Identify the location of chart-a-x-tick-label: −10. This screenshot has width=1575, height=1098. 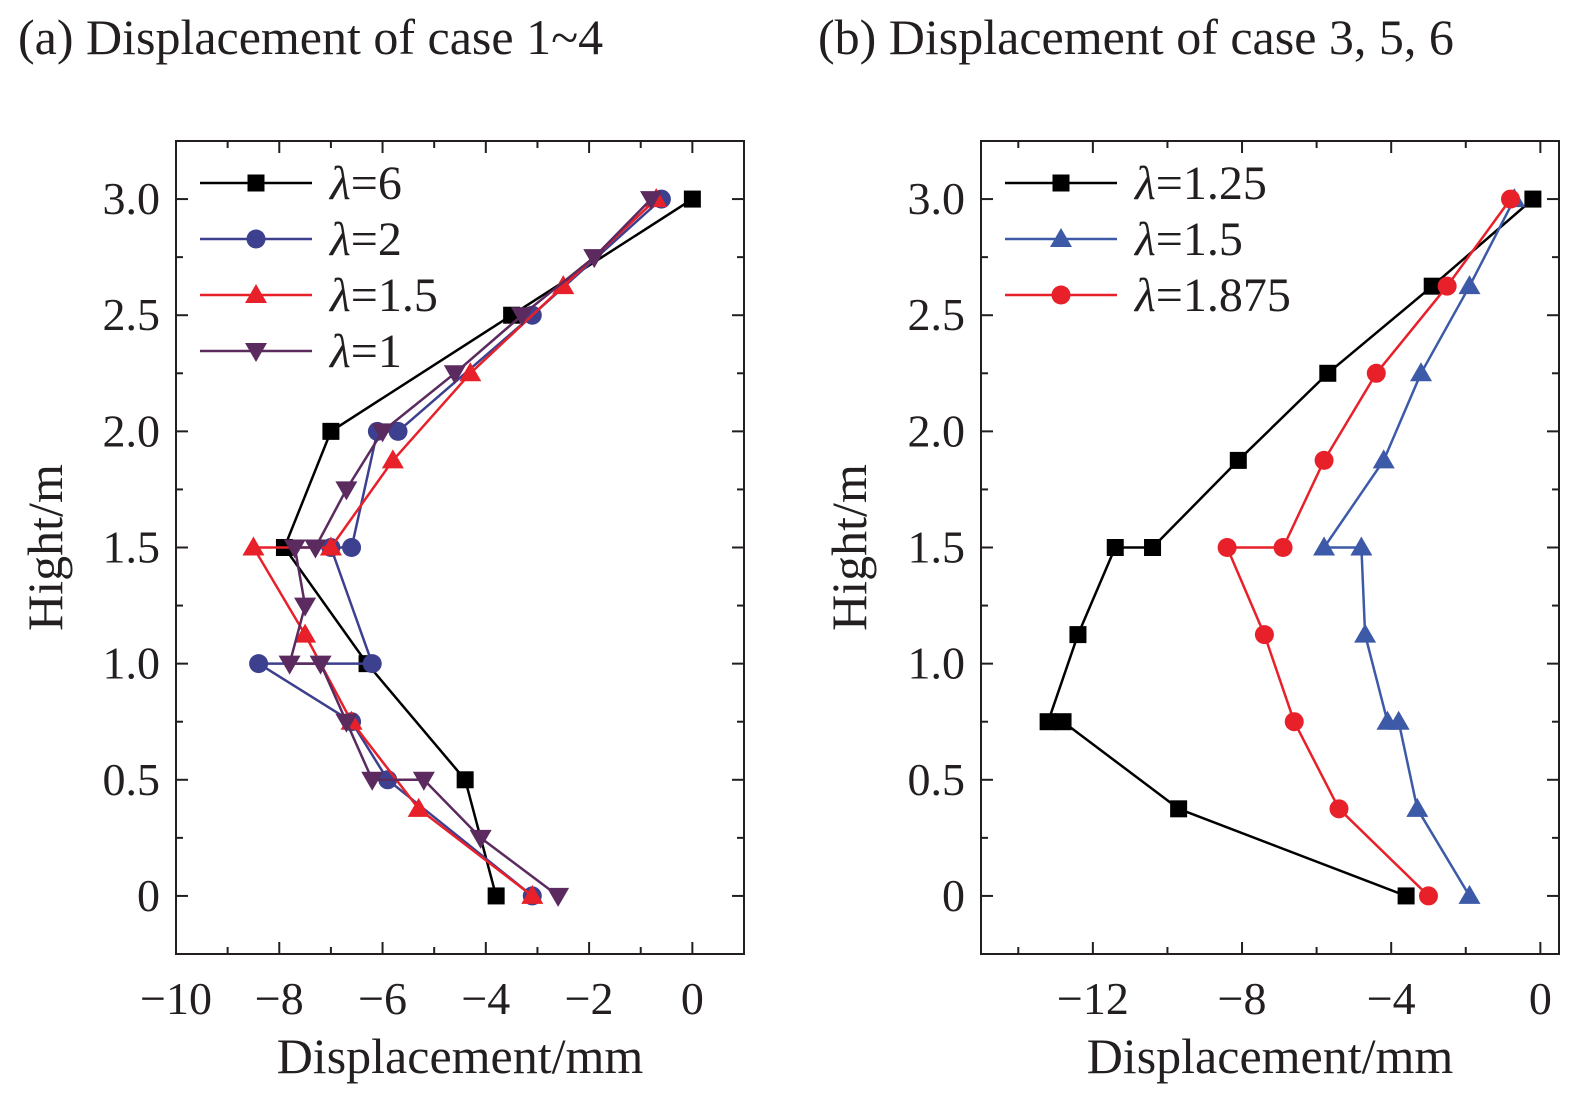
(176, 998).